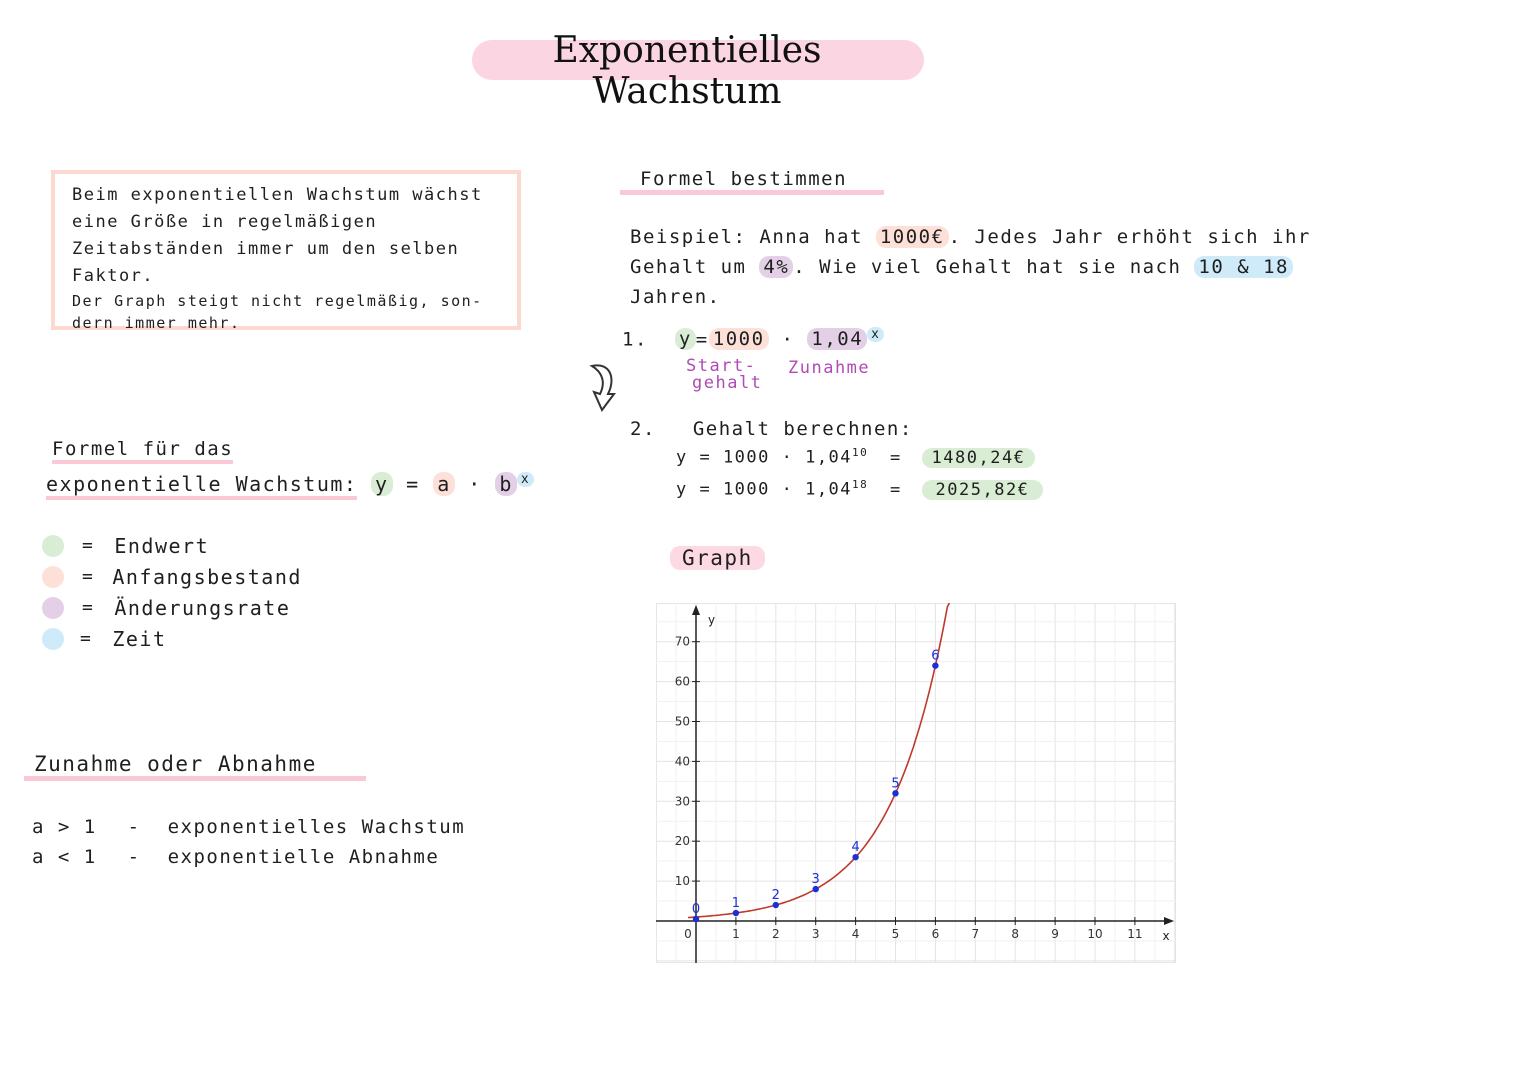 The height and width of the screenshot is (1080, 1527). What do you see at coordinates (1094, 934) in the screenshot?
I see `x-tick-label: 10` at bounding box center [1094, 934].